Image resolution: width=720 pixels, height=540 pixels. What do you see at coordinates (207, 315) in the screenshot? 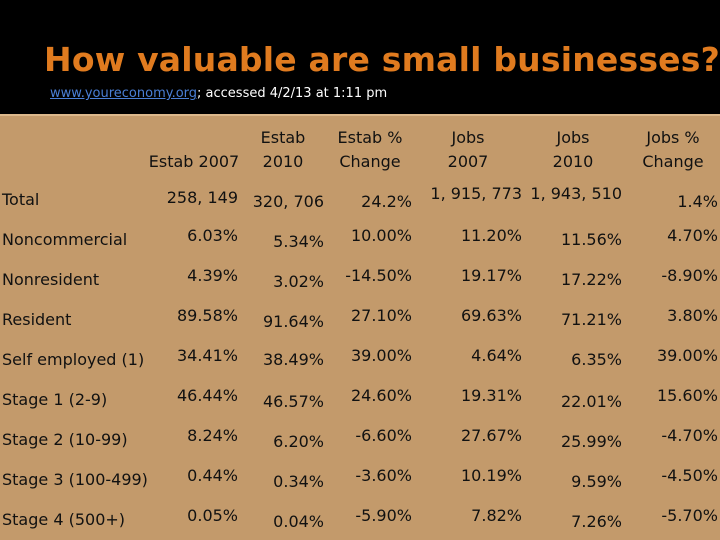
I see `cell-estab-2007: 89.58%` at bounding box center [207, 315].